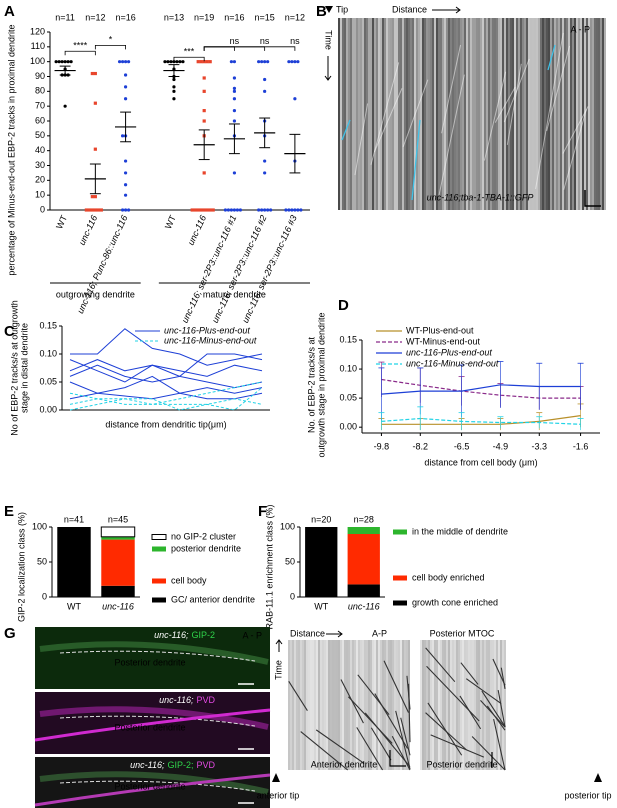 The width and height of the screenshot is (617, 808). I want to click on group-label: outgrowing dendrite, so click(95, 294).